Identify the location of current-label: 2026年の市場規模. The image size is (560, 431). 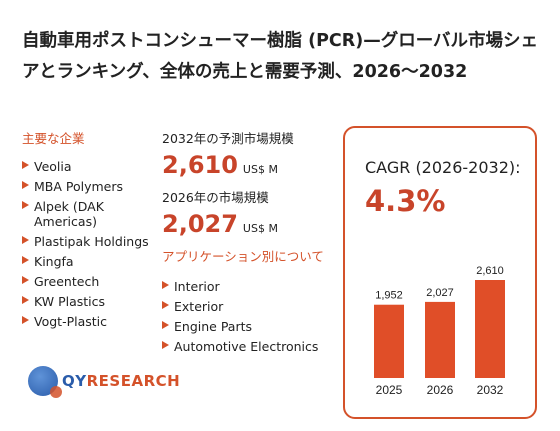
(215, 197).